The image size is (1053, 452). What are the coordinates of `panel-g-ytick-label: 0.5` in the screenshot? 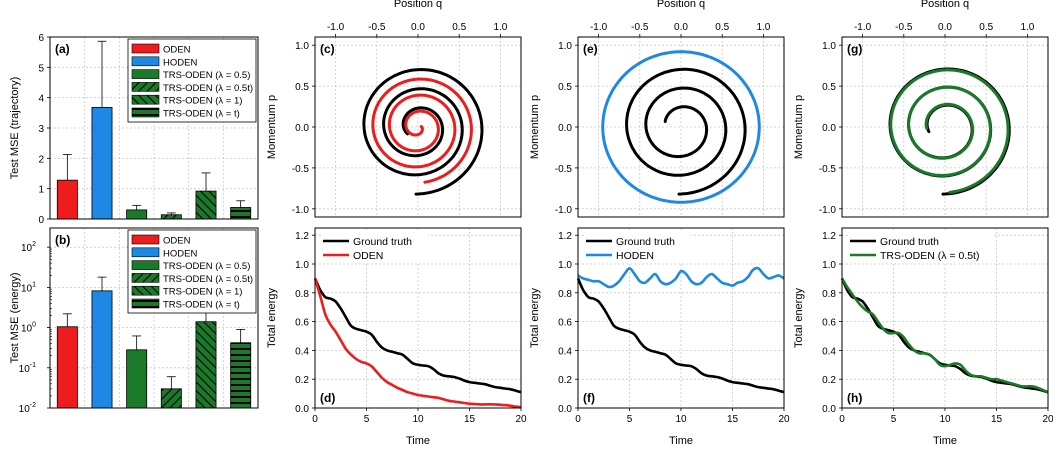 It's located at (829, 87).